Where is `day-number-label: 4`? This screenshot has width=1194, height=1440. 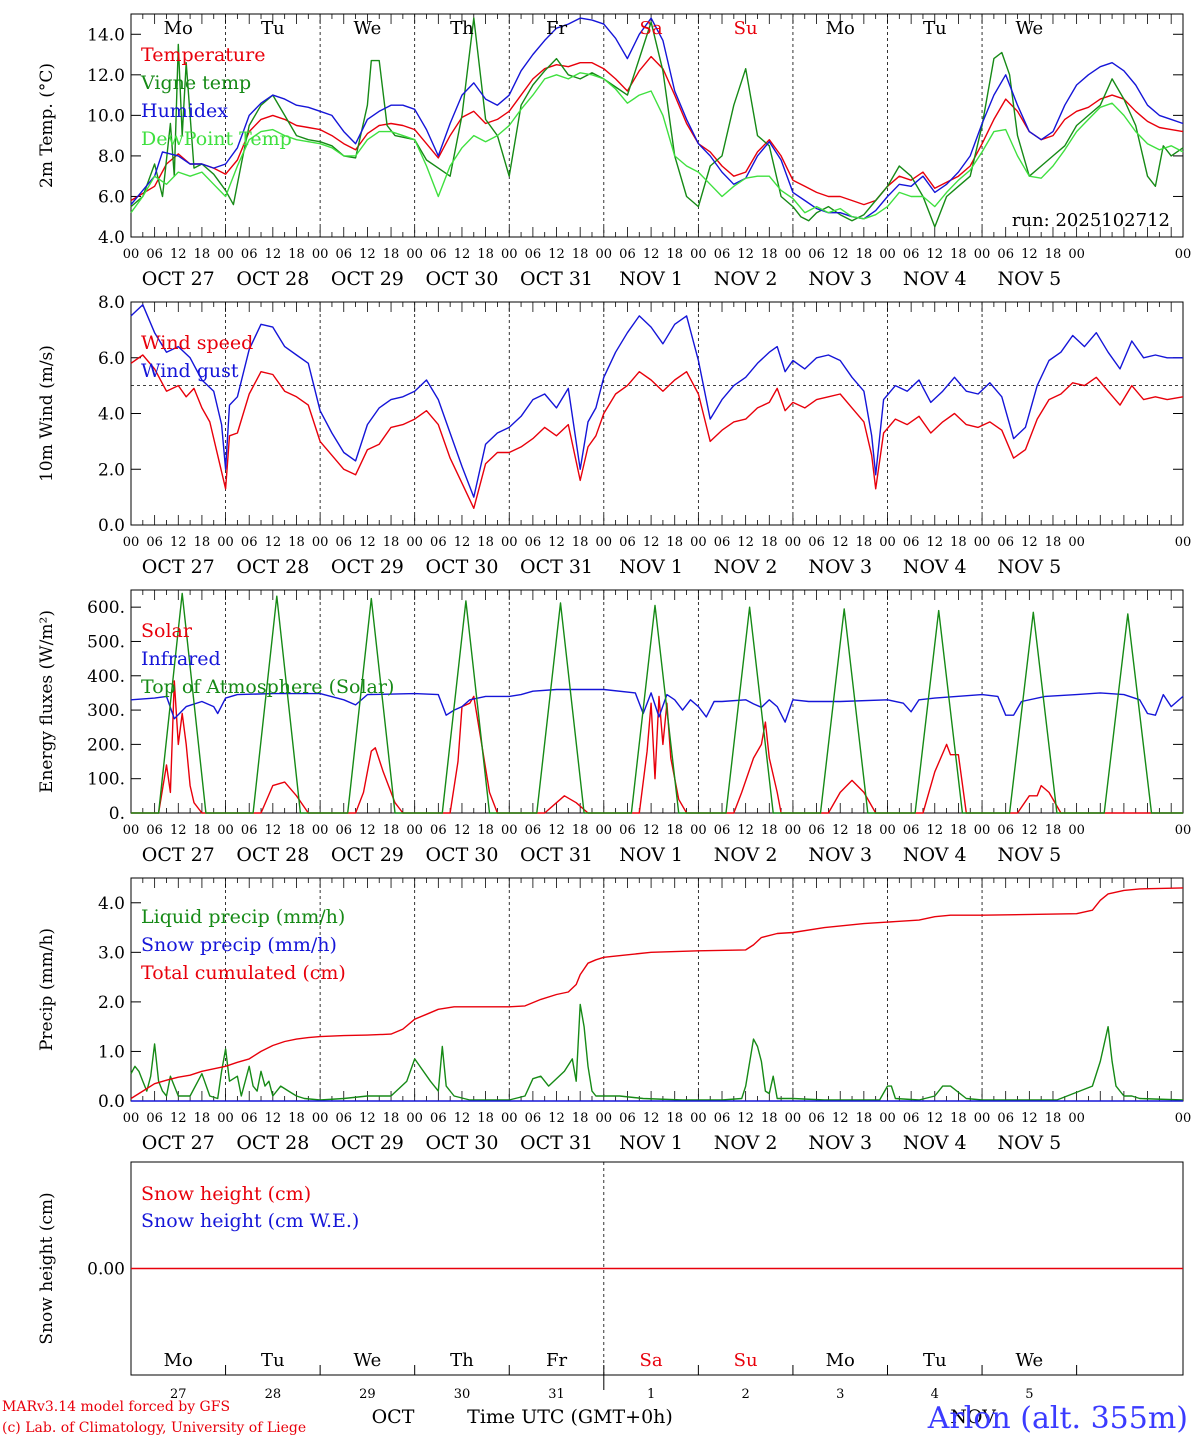
day-number-label: 4 is located at coordinates (935, 1394).